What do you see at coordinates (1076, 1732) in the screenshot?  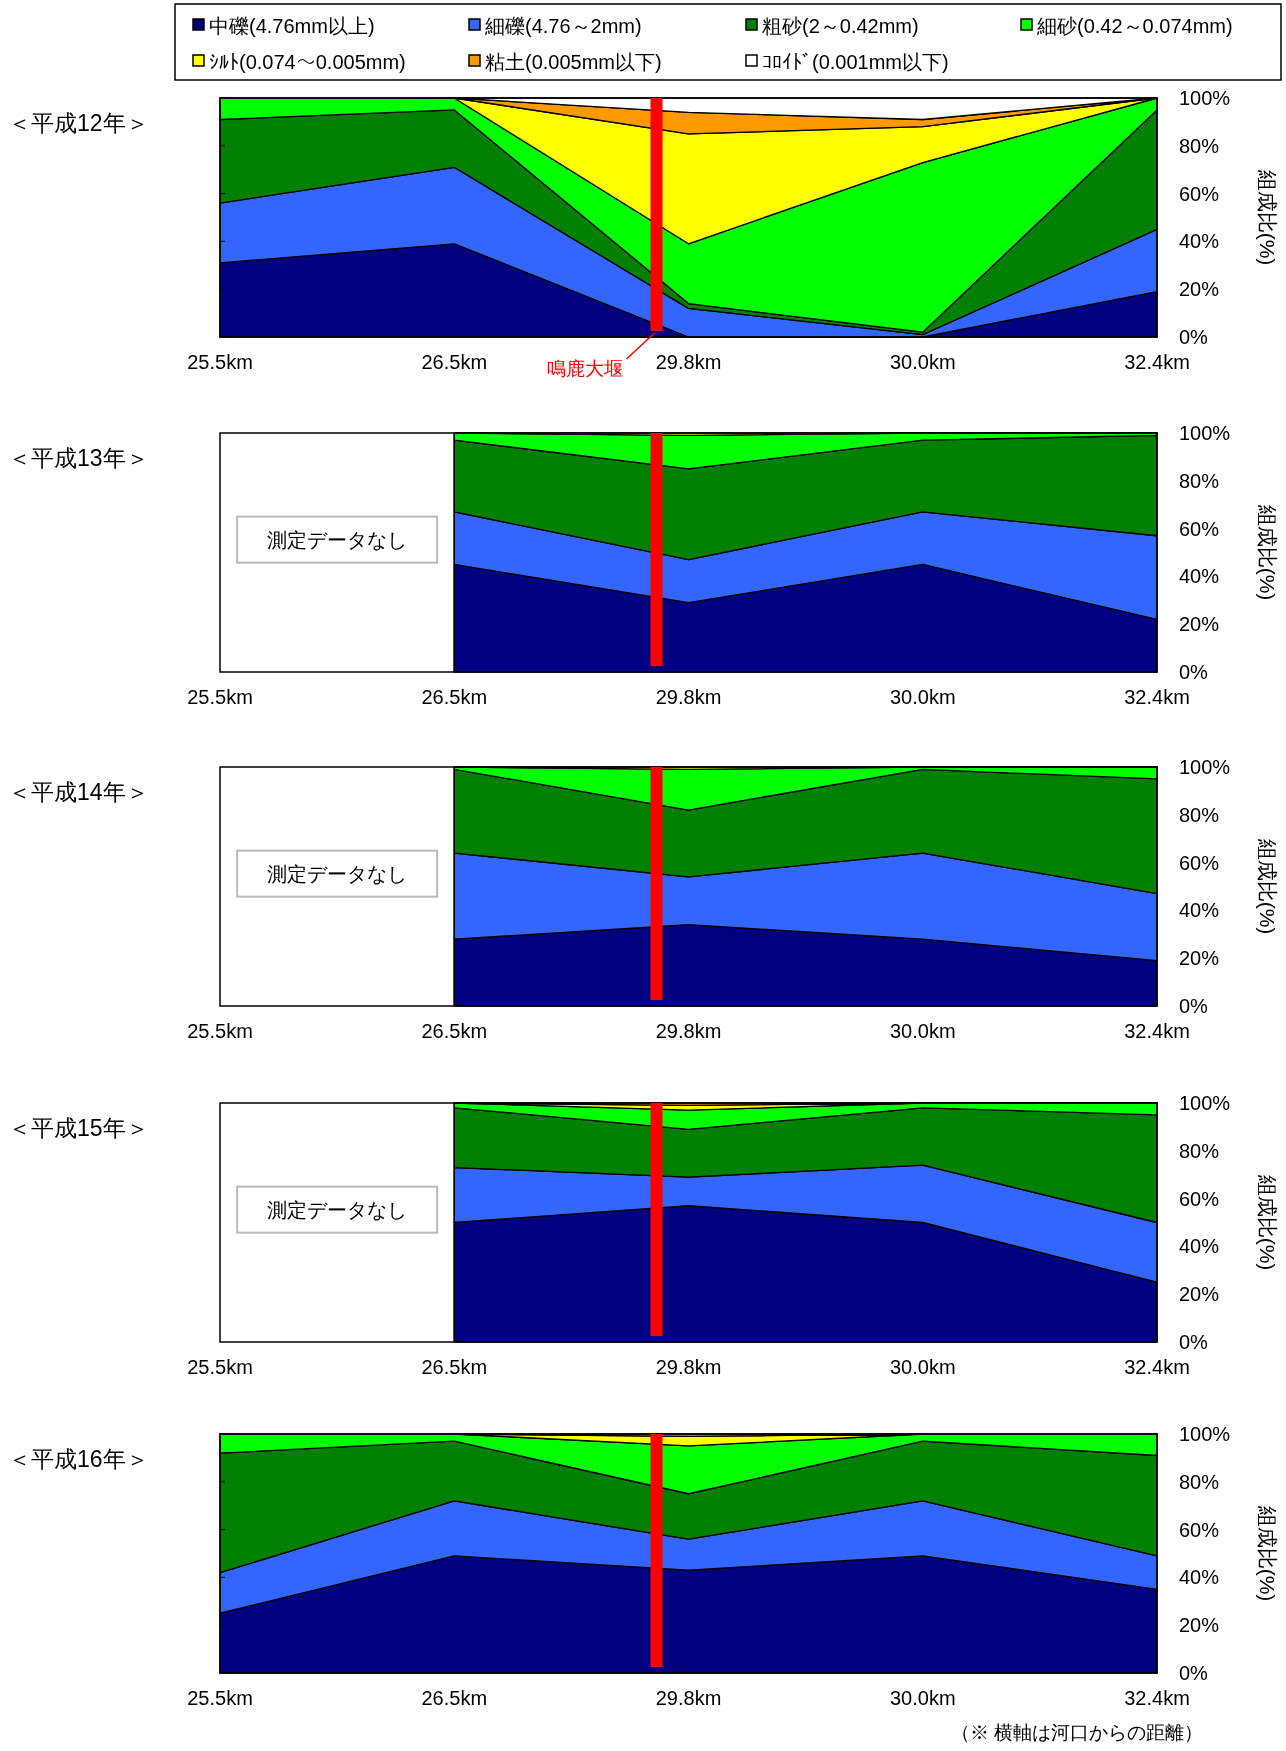 I see `text: （※ 横軸は河口からの距離）` at bounding box center [1076, 1732].